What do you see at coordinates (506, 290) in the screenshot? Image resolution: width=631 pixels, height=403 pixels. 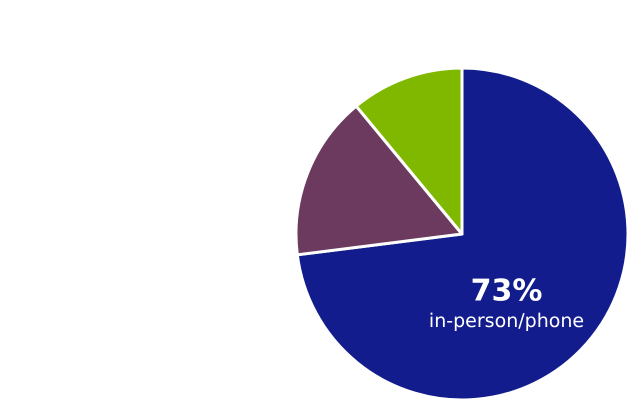 I see `data-label: 73%` at bounding box center [506, 290].